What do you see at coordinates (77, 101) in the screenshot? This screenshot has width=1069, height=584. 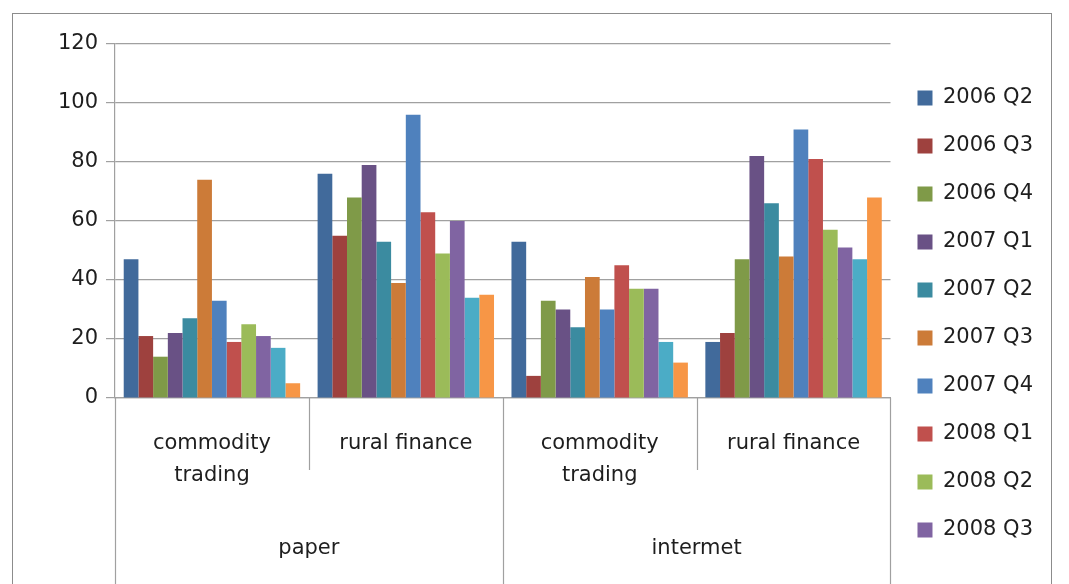 I see `y-tick-label: 100` at bounding box center [77, 101].